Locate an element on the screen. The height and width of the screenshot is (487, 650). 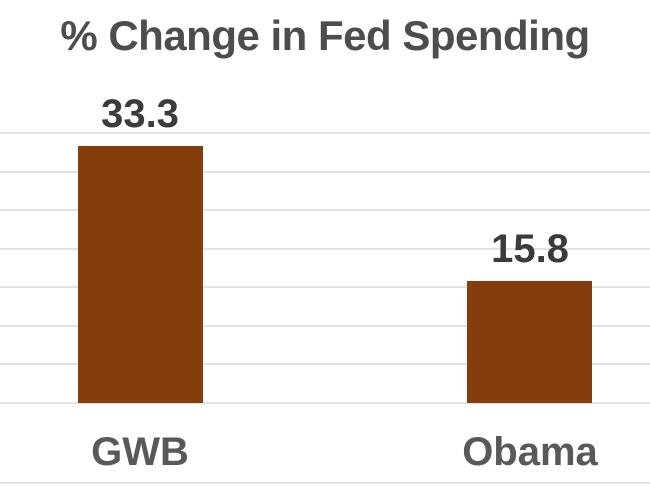
chart-title: % Change in Fed Spending is located at coordinates (325, 35).